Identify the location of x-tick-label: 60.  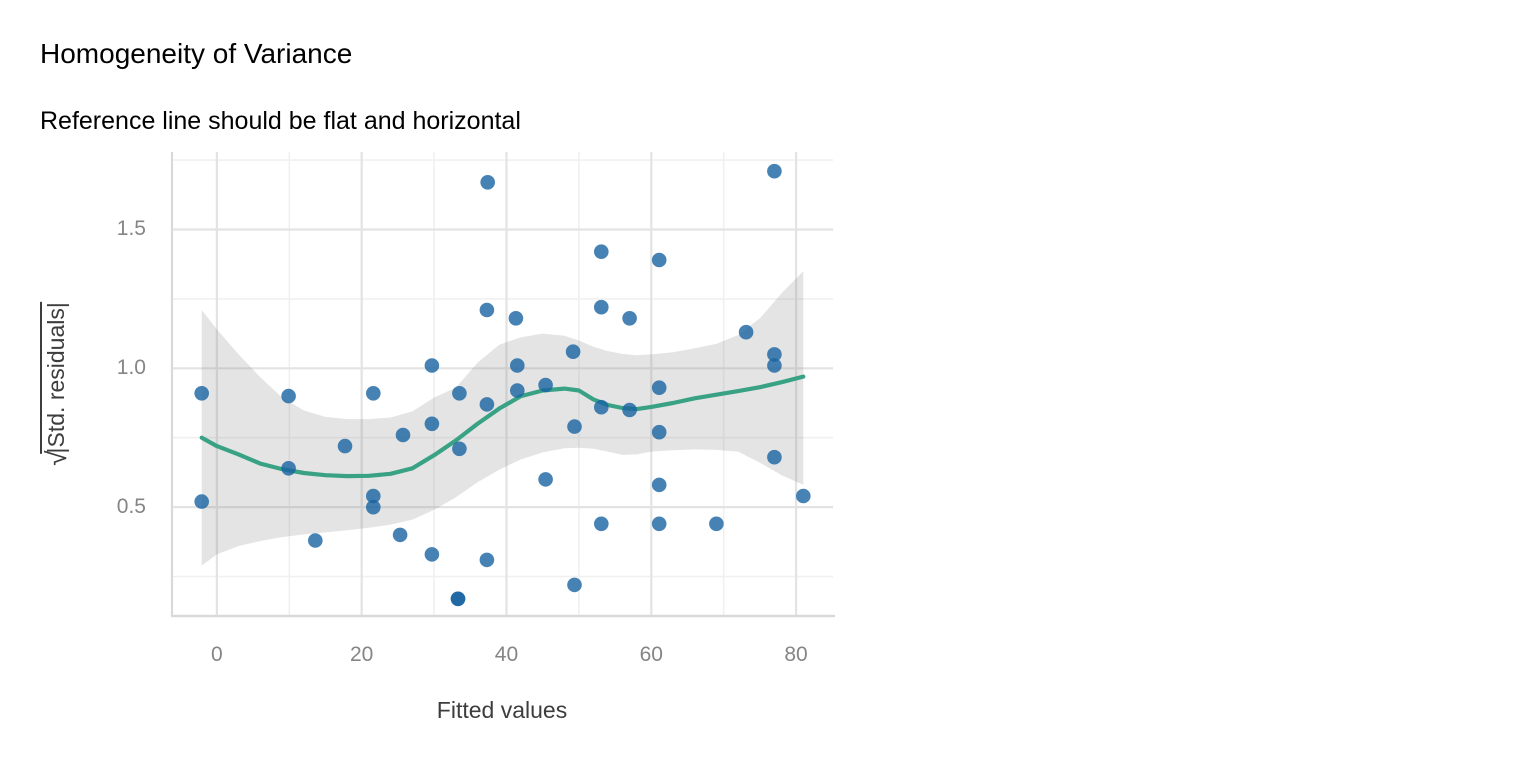
(651, 654).